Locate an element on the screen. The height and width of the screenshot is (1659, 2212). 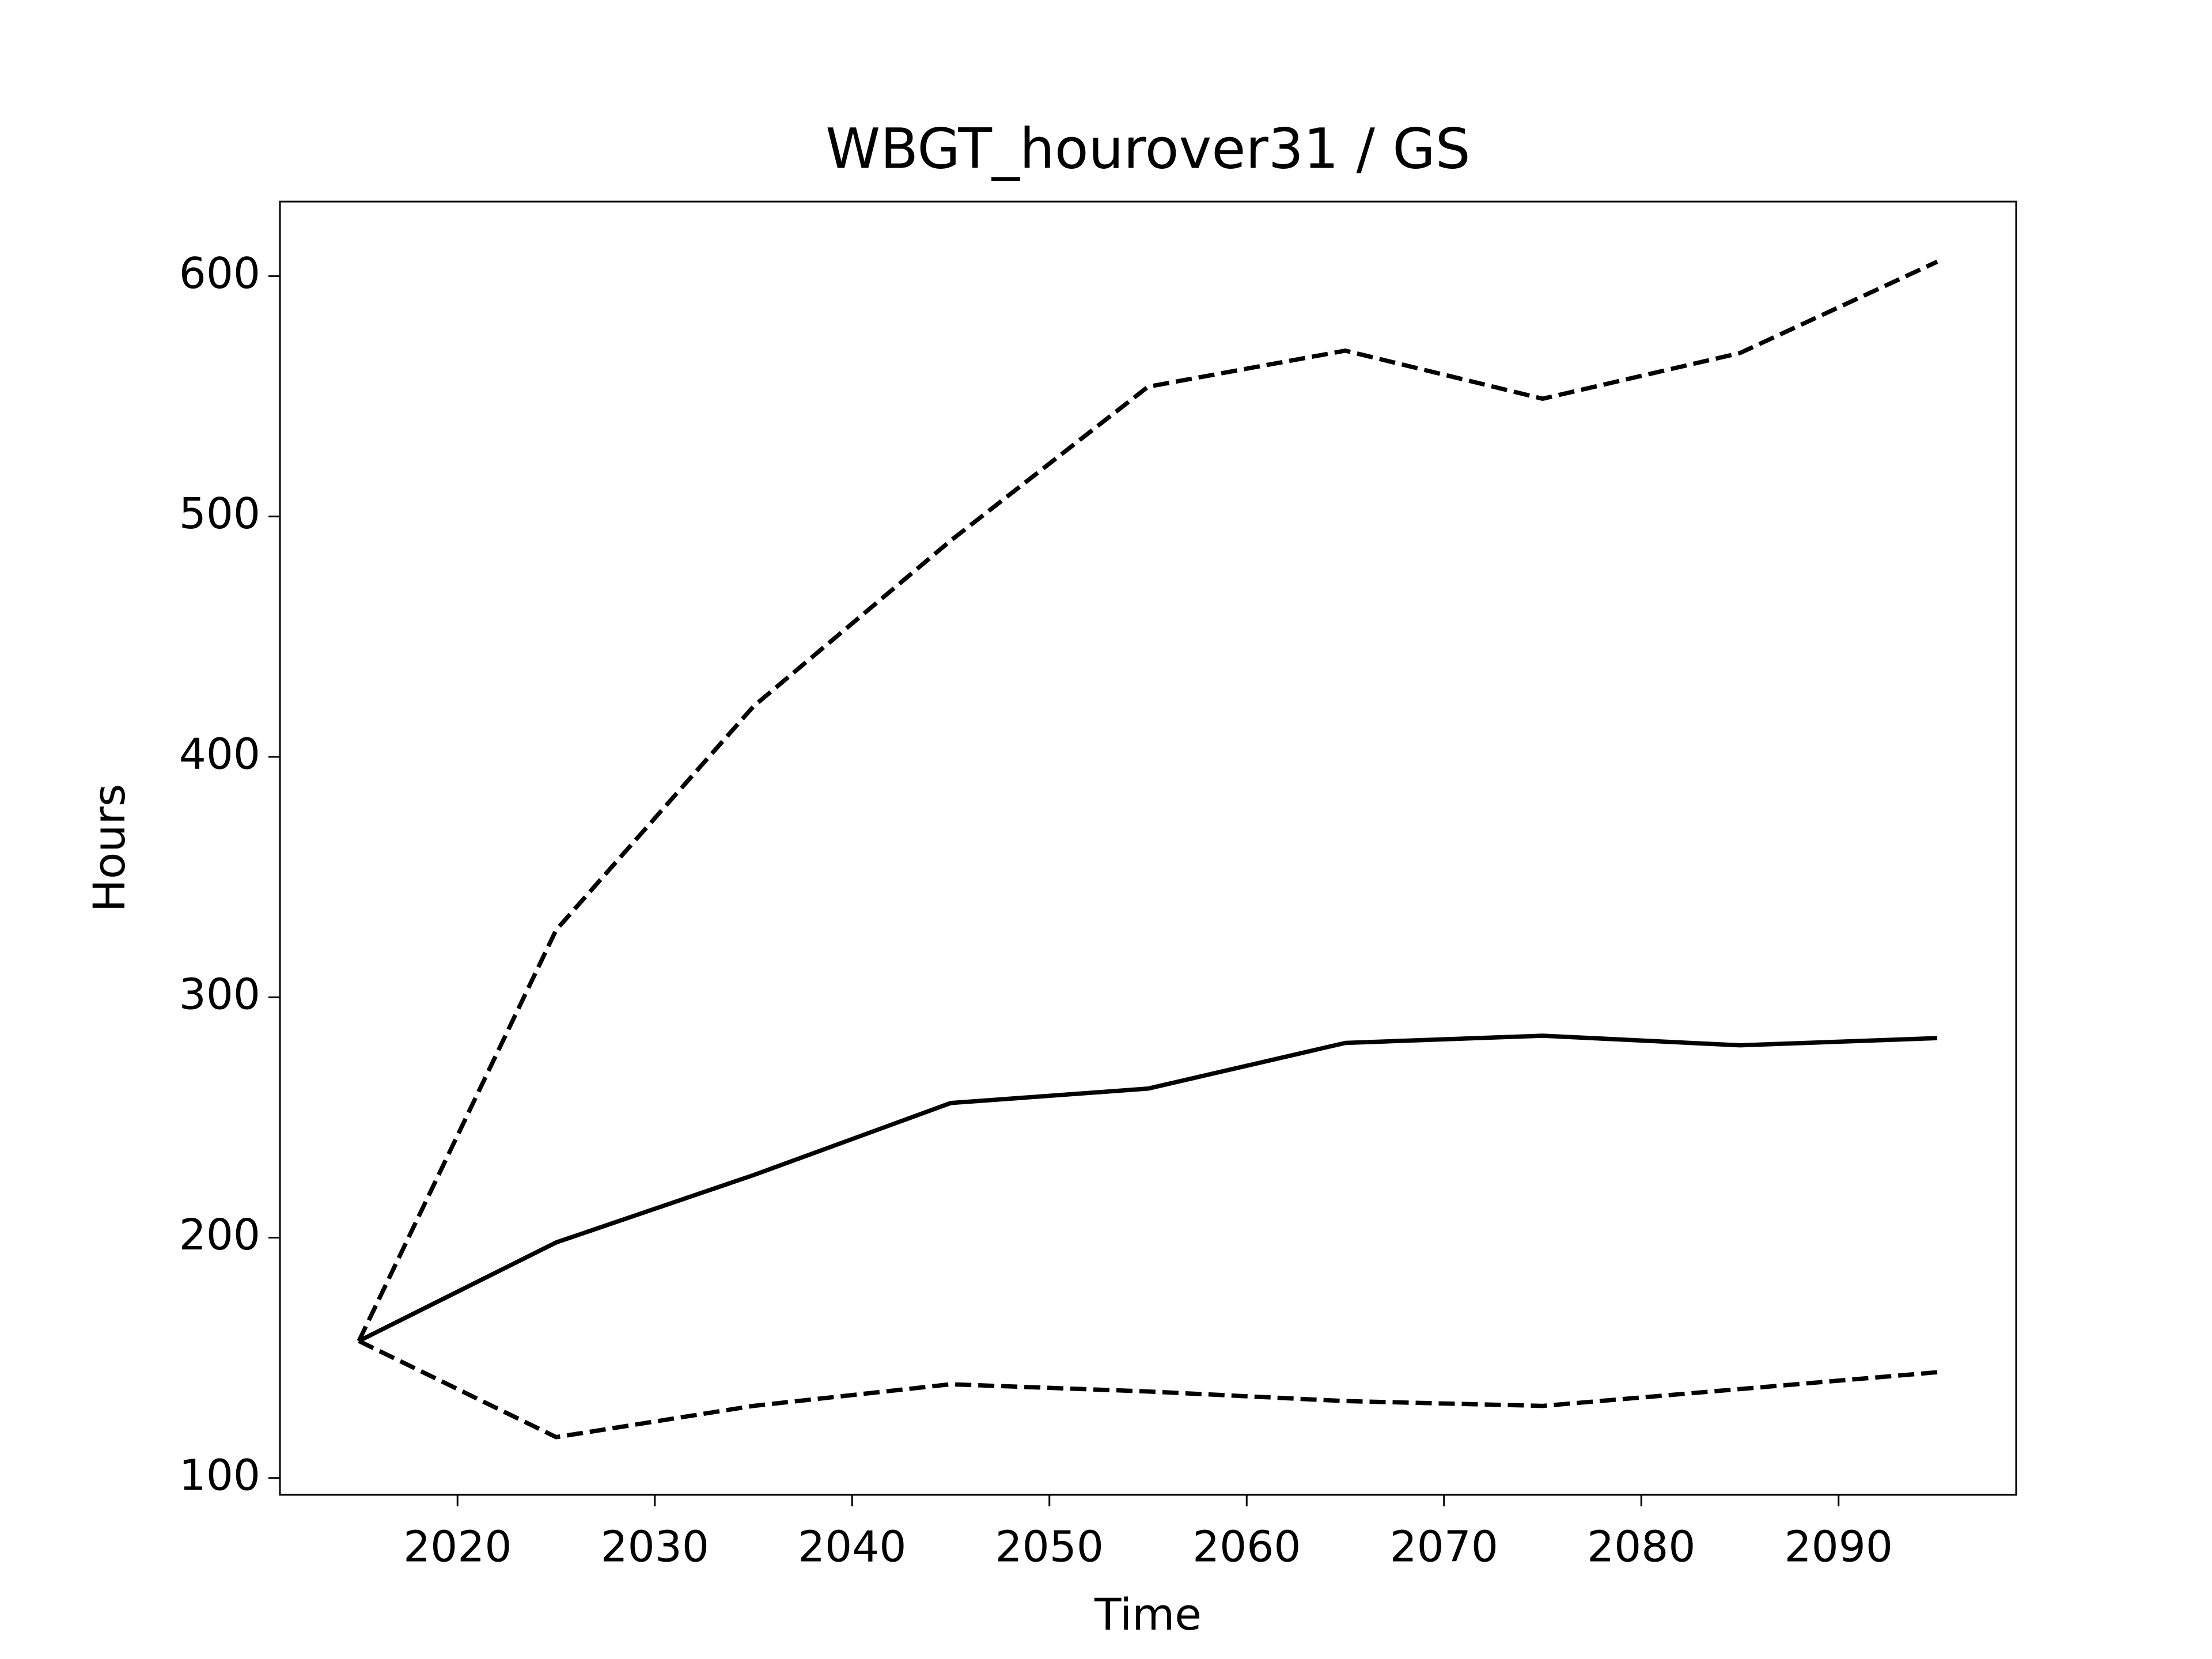
y-axis-label: Hours is located at coordinates (109, 848).